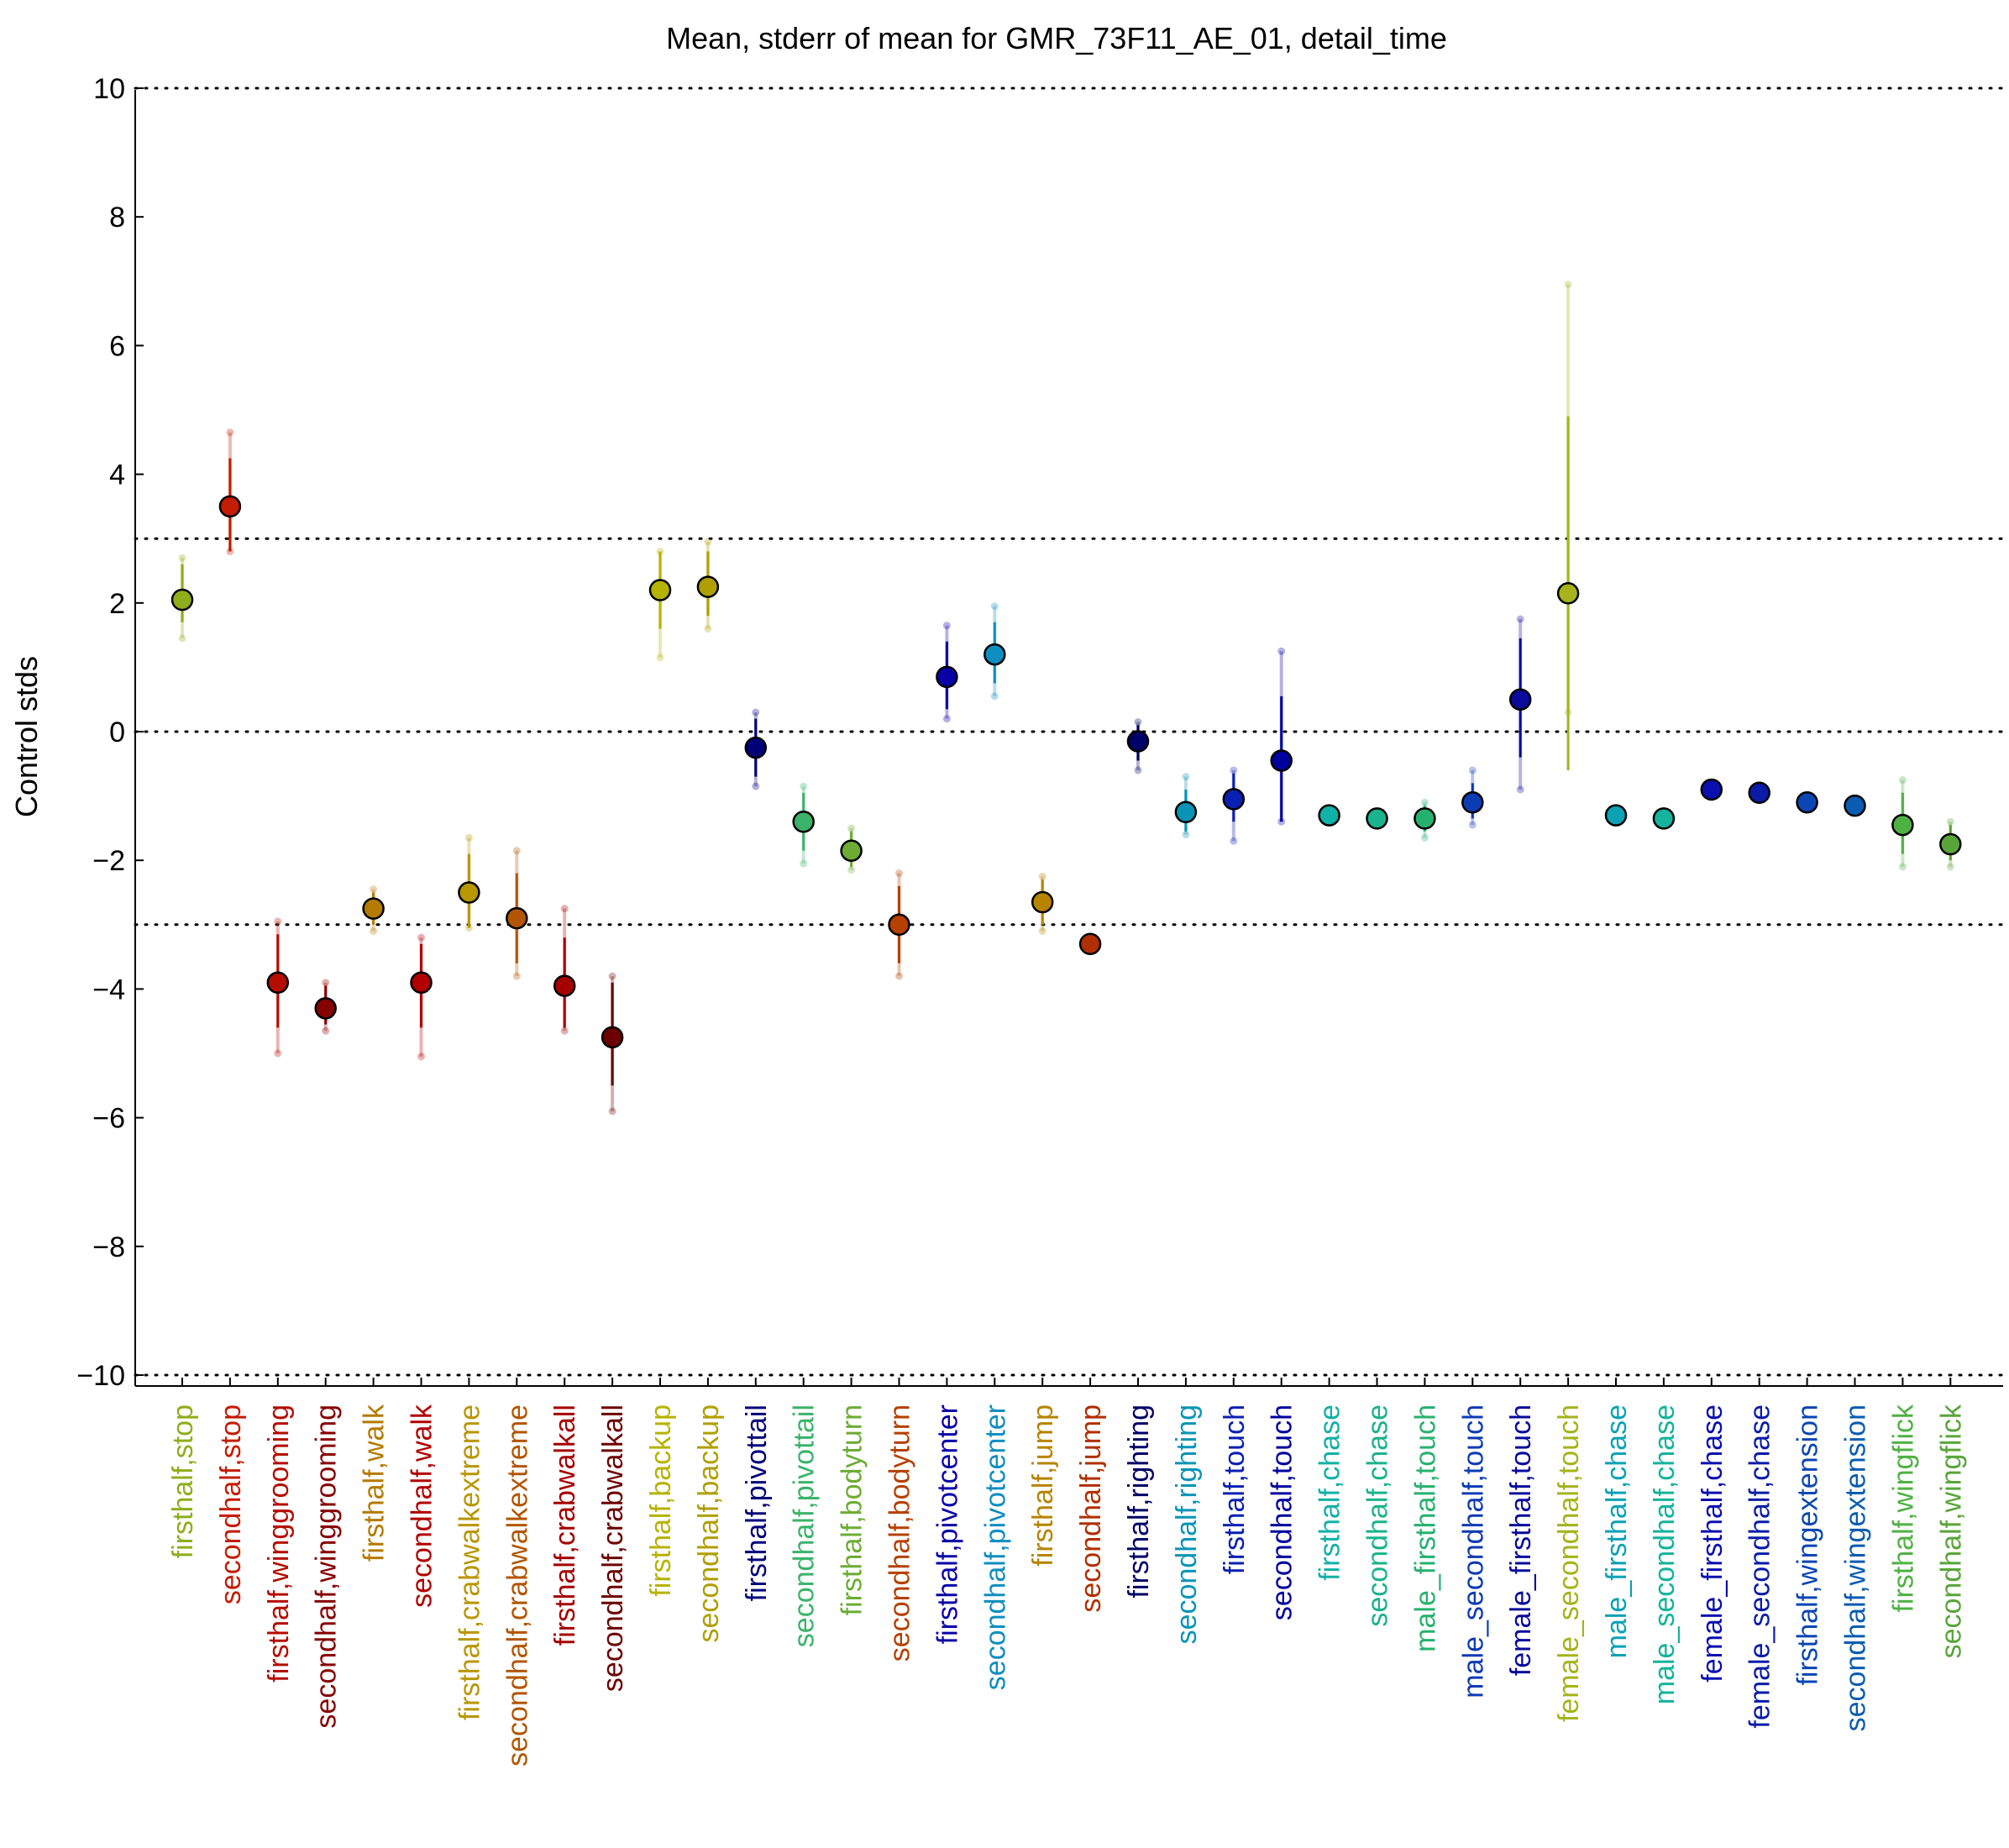  I want to click on x-tick-label: firsthalf,backup, so click(661, 1500).